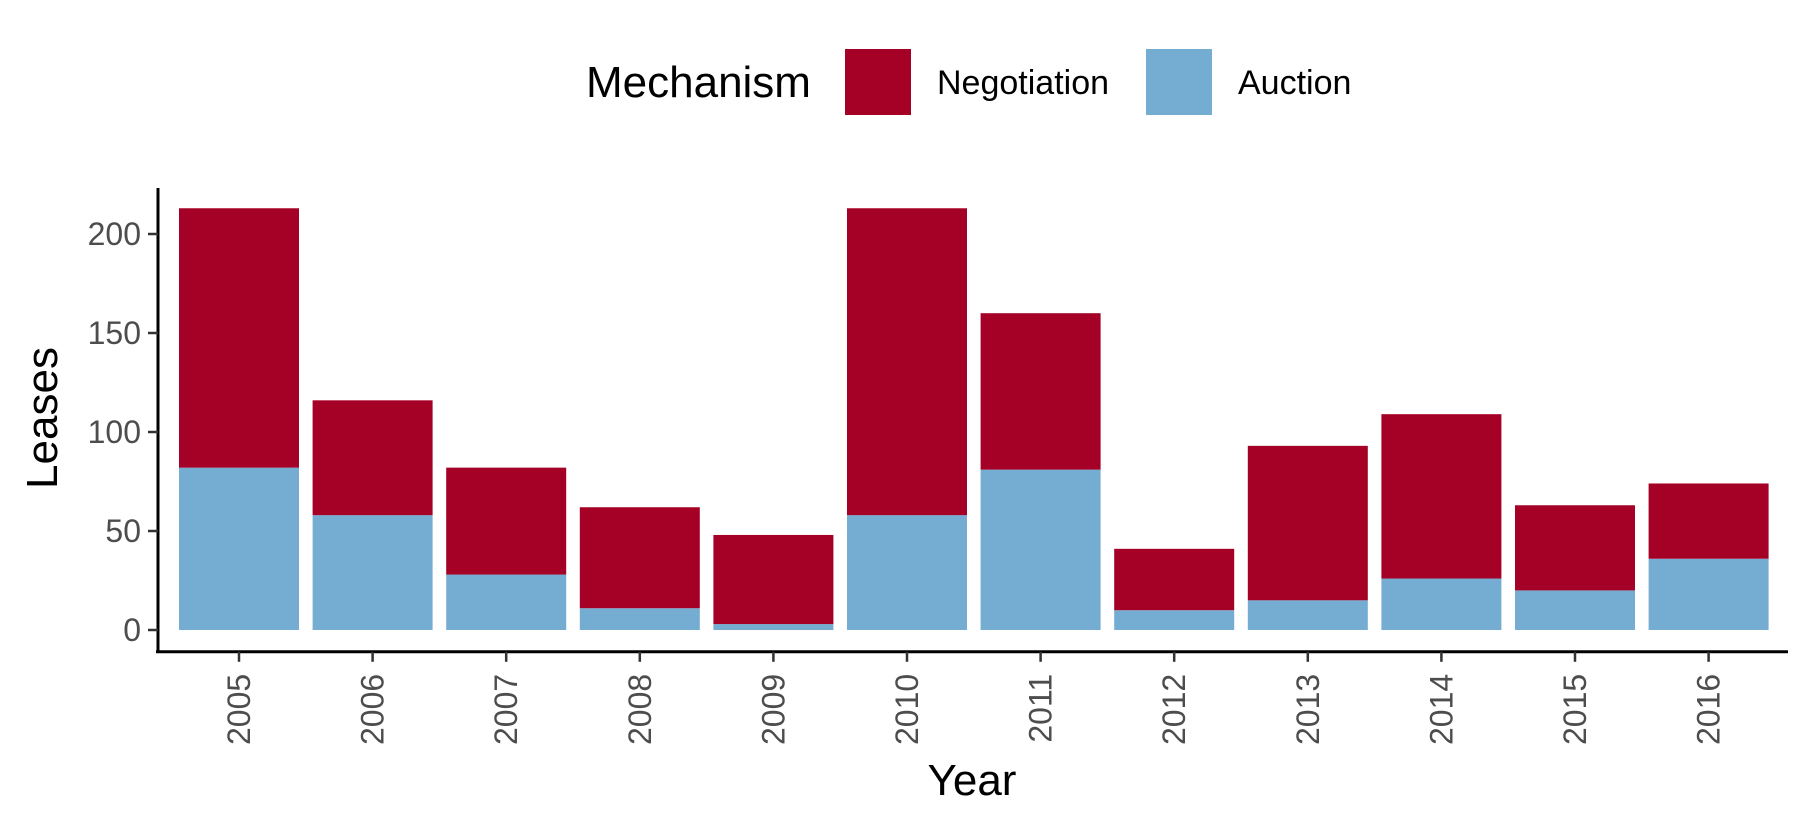 The width and height of the screenshot is (1800, 825). Describe the element at coordinates (372, 572) in the screenshot. I see `bar-auction-2006` at that location.